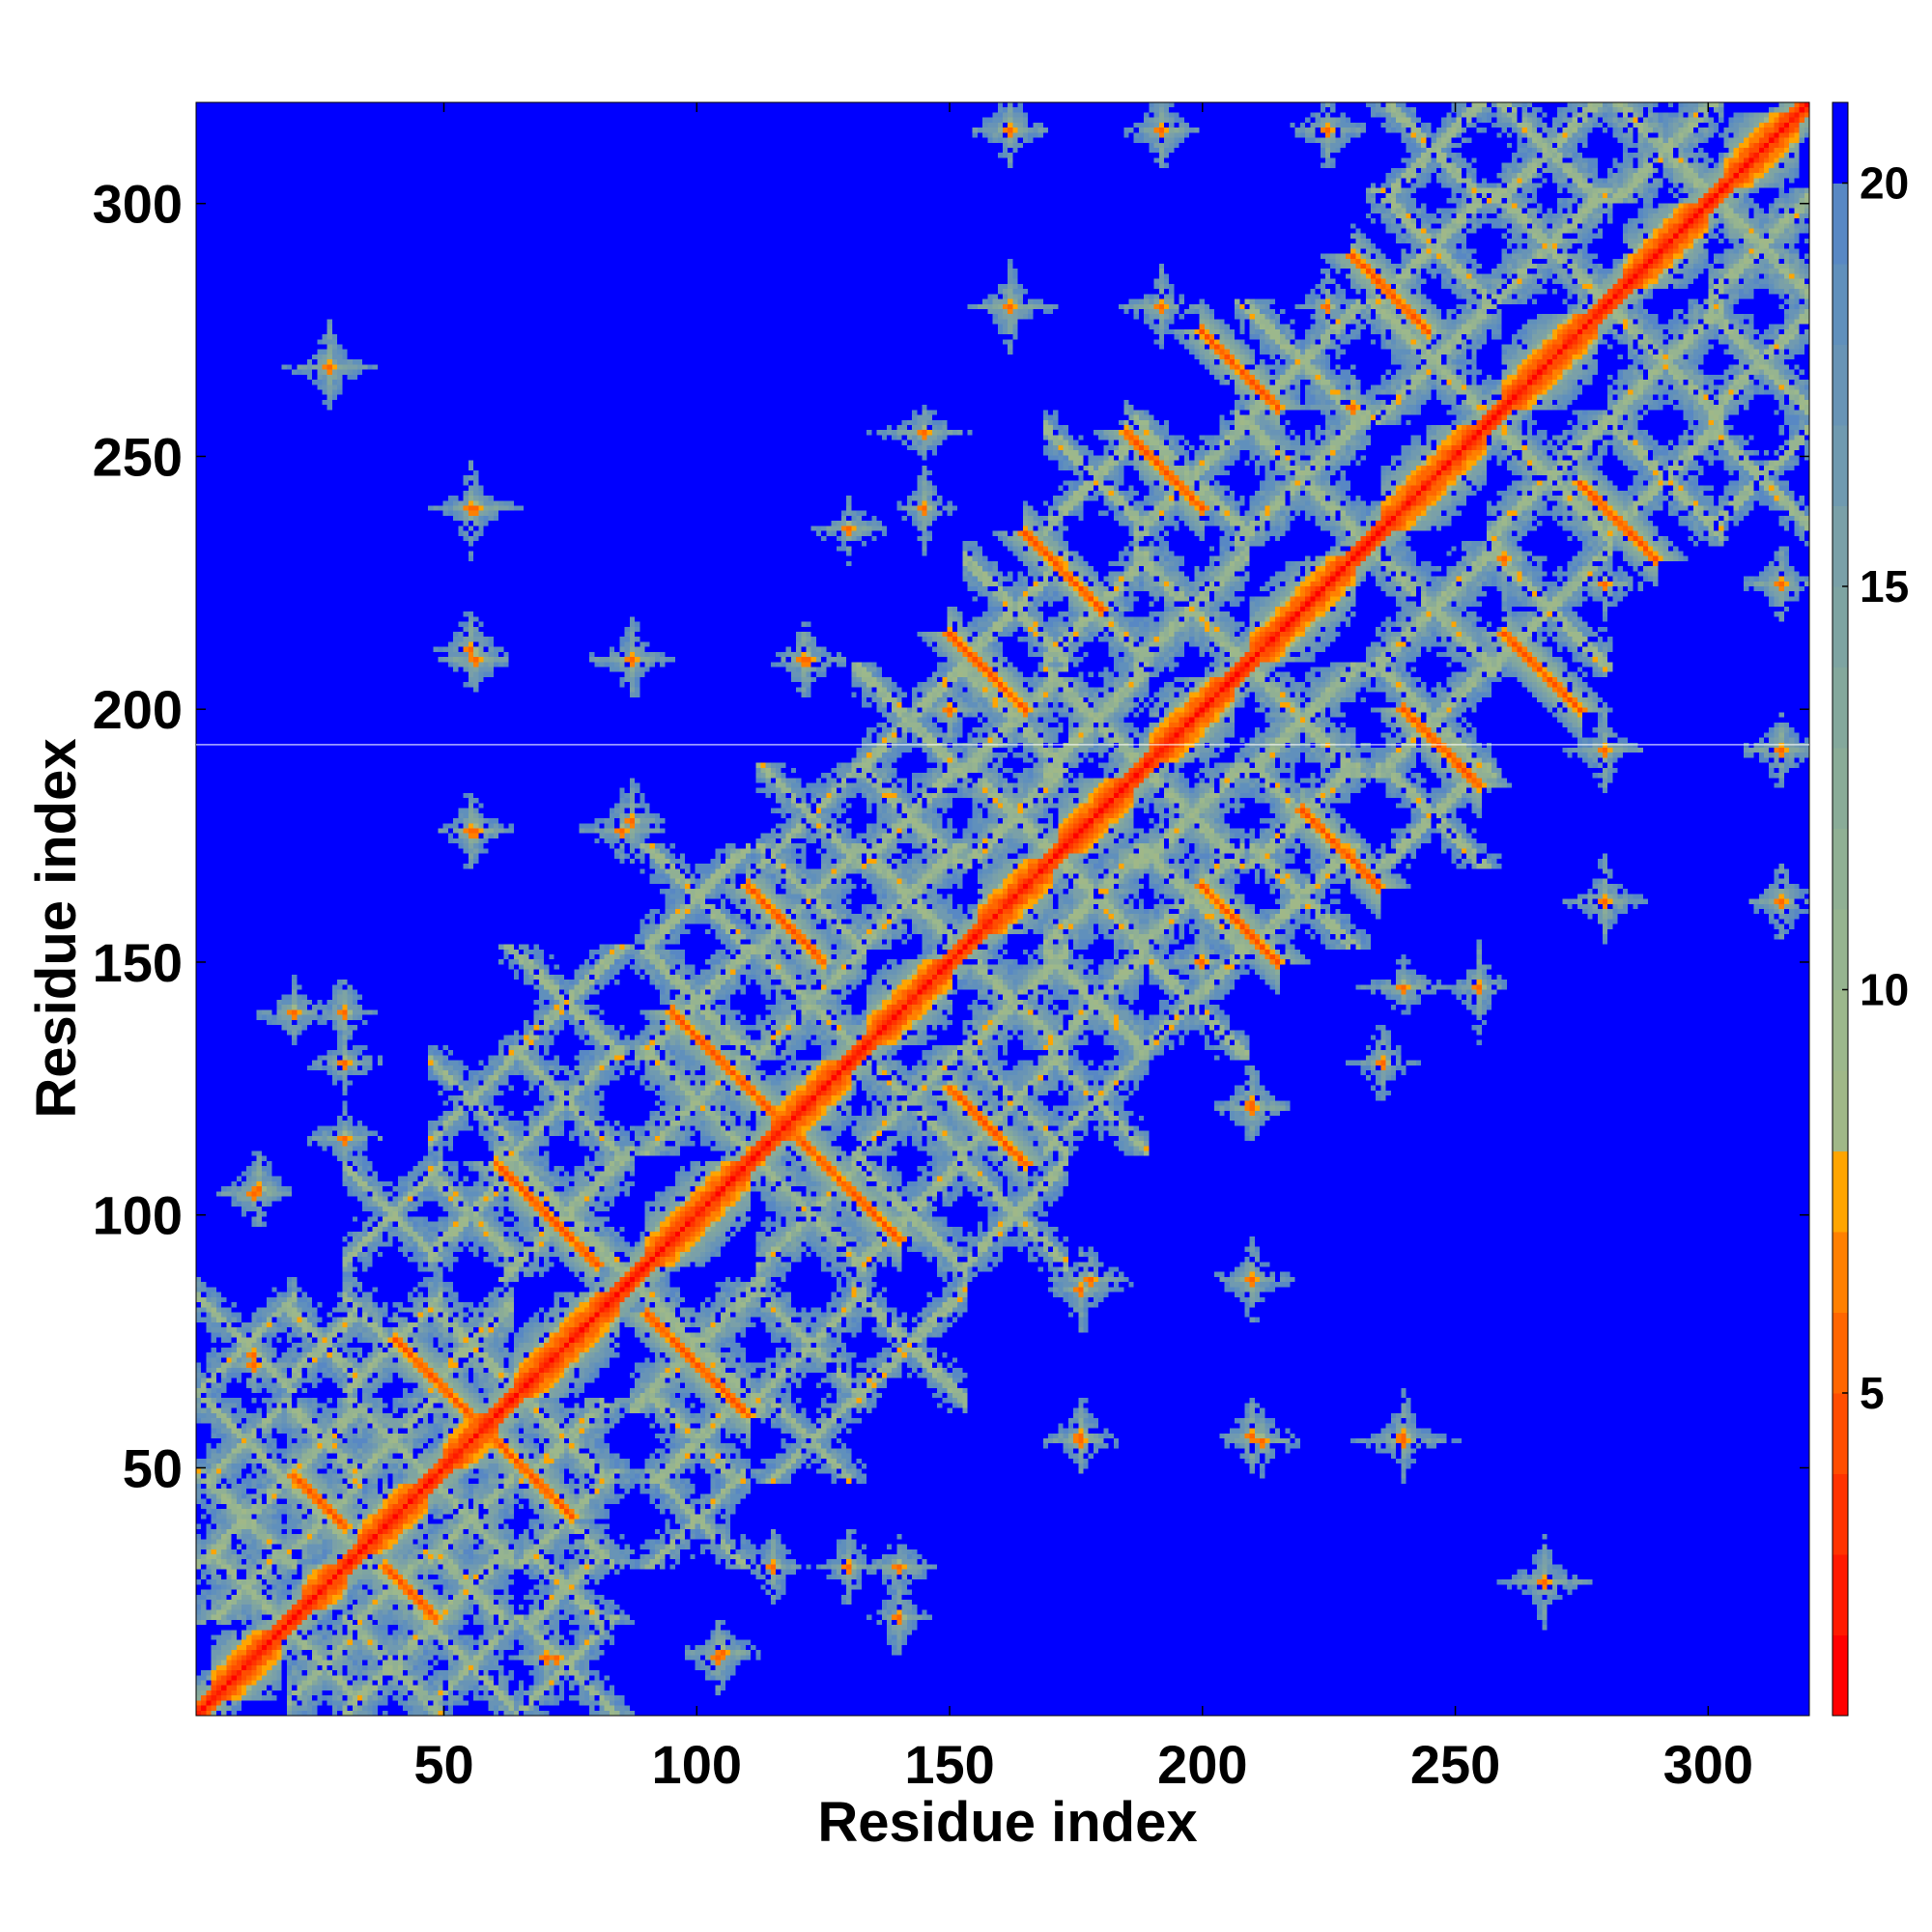 Image resolution: width=1932 pixels, height=1932 pixels. What do you see at coordinates (1708, 1764) in the screenshot?
I see `x-tick-label: 300` at bounding box center [1708, 1764].